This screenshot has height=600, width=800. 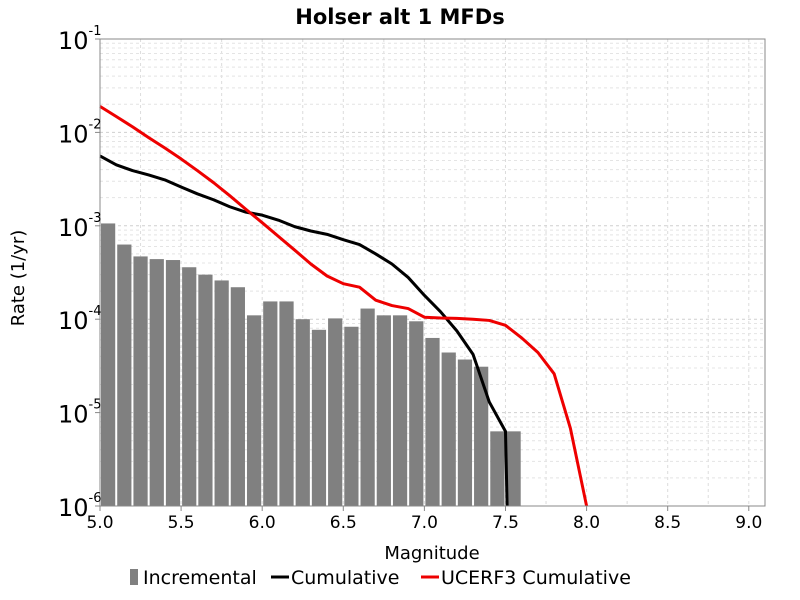 What do you see at coordinates (748, 523) in the screenshot?
I see `x-tick-label: 9.0` at bounding box center [748, 523].